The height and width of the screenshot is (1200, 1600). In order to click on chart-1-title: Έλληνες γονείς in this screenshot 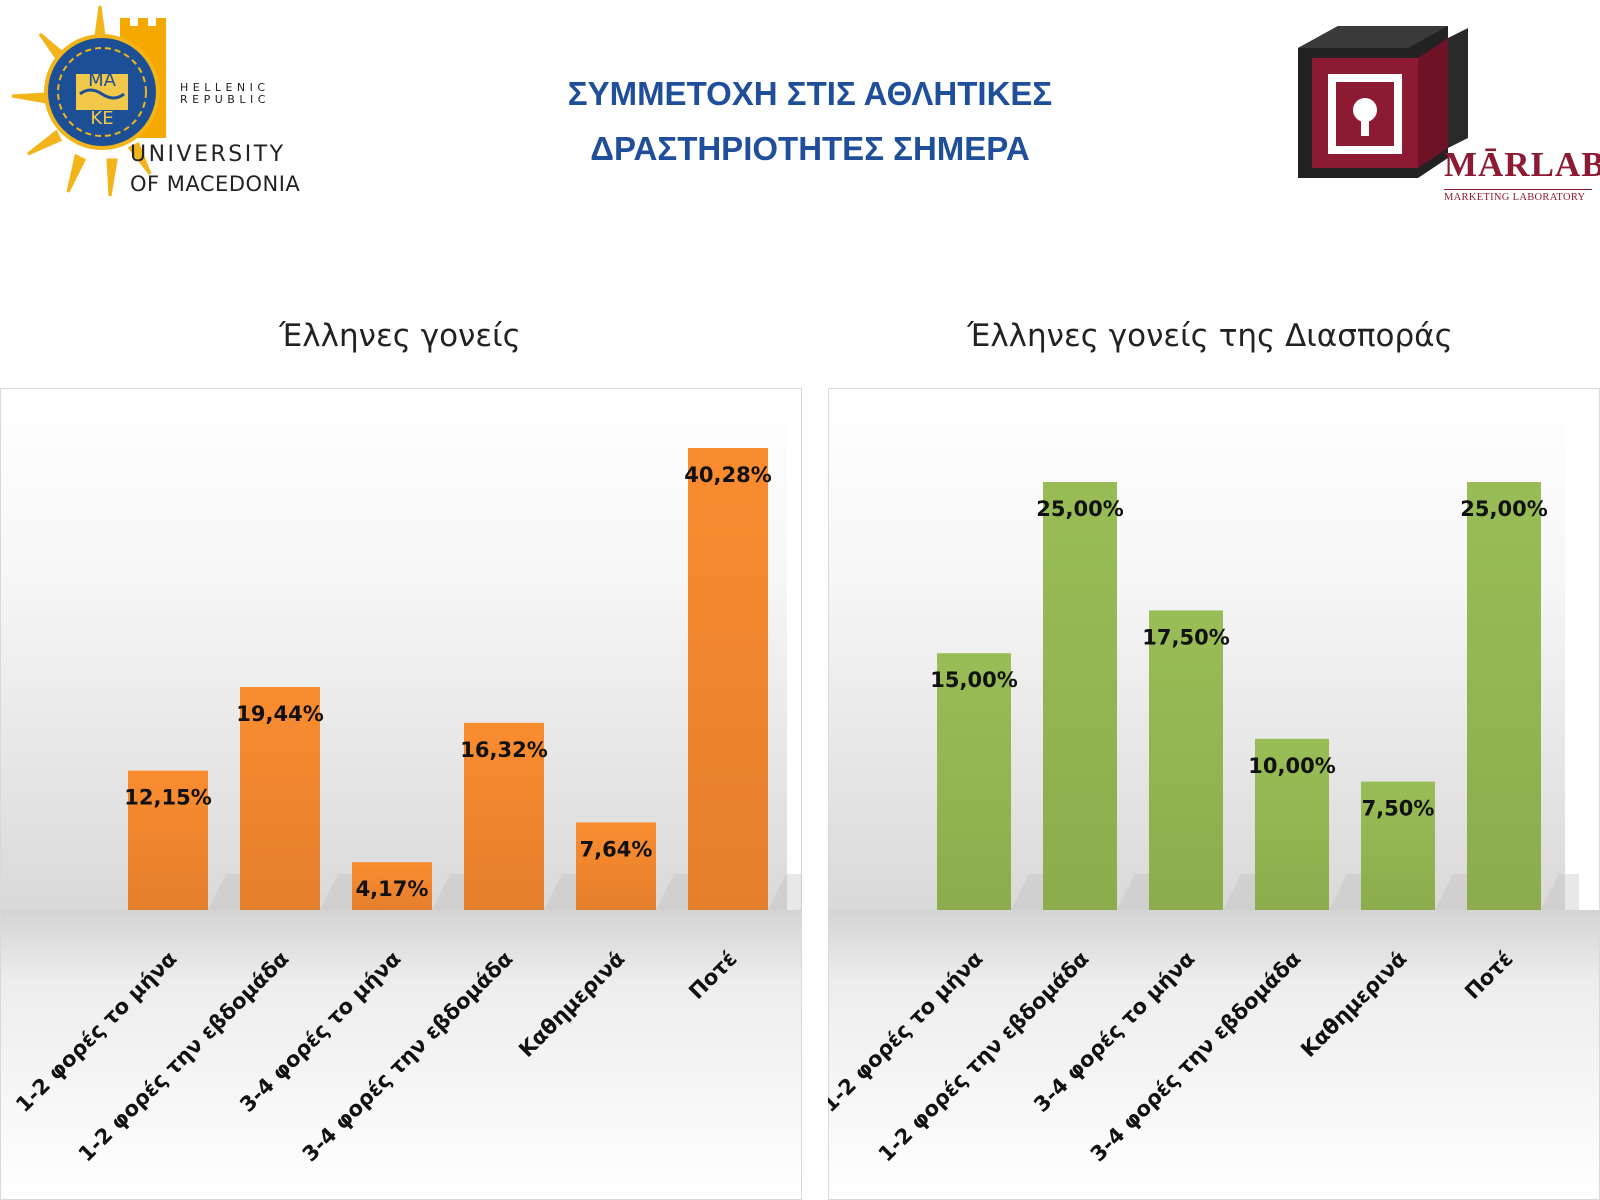, I will do `click(400, 336)`.